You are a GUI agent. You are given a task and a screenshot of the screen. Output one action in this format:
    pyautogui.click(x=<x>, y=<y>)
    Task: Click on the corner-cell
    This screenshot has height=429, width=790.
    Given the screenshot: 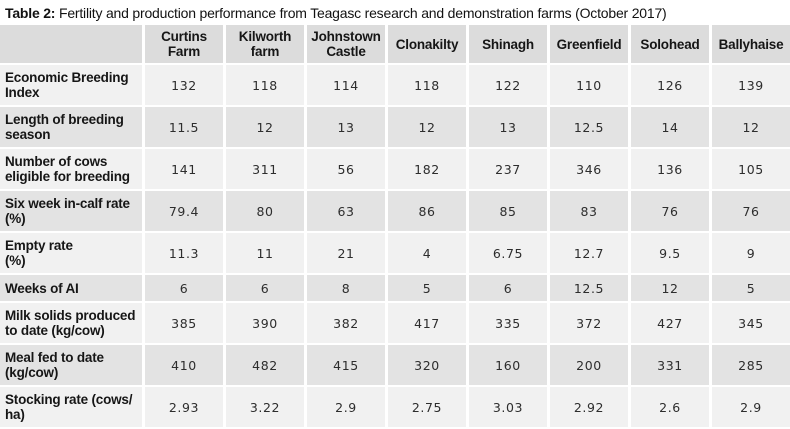 What is the action you would take?
    pyautogui.click(x=71, y=44)
    